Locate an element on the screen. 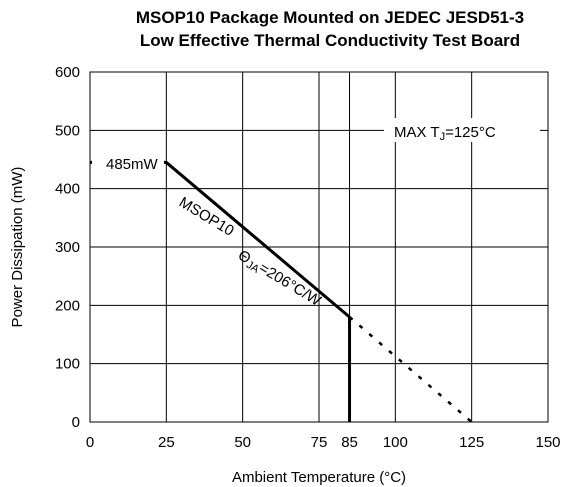 The width and height of the screenshot is (570, 487). max-tj-suffix: =125°C is located at coordinates (470, 132).